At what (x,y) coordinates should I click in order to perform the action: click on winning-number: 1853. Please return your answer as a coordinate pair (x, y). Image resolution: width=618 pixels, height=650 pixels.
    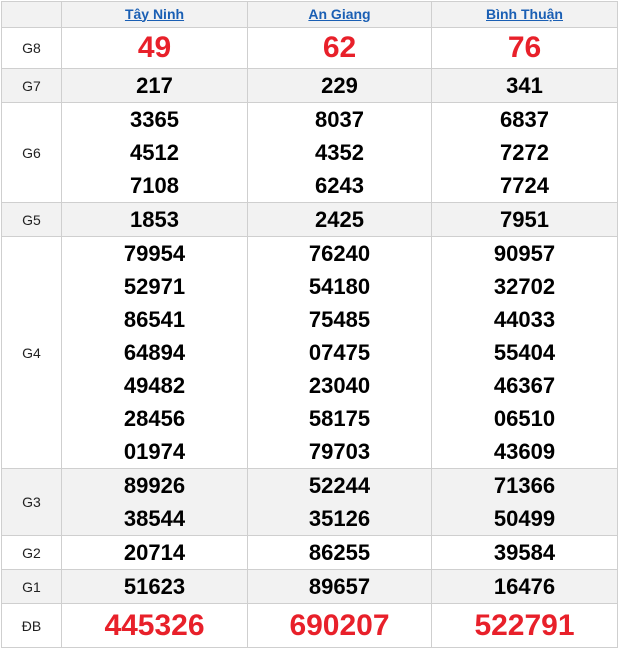
    Looking at the image, I should click on (154, 219).